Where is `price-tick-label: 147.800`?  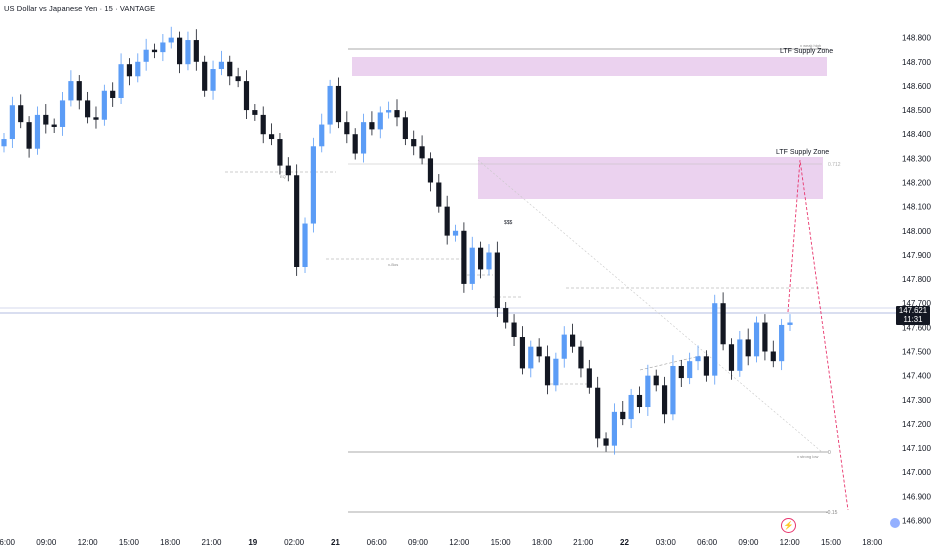
price-tick-label: 147.800 is located at coordinates (916, 279).